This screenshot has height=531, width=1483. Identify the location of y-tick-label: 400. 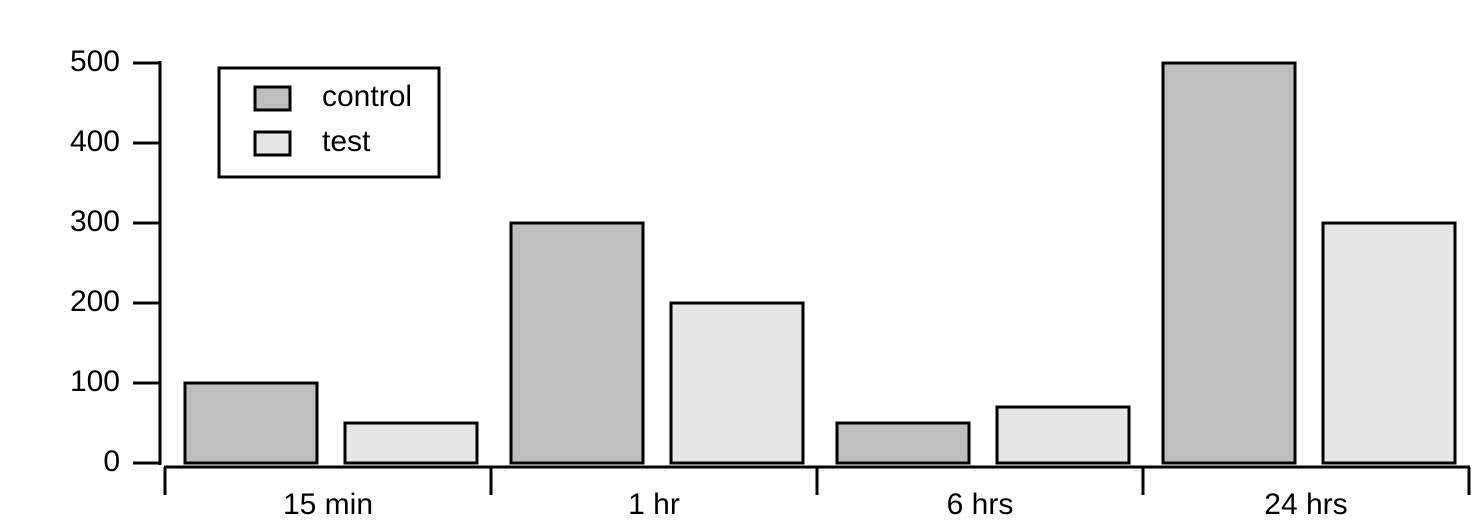
(95, 141).